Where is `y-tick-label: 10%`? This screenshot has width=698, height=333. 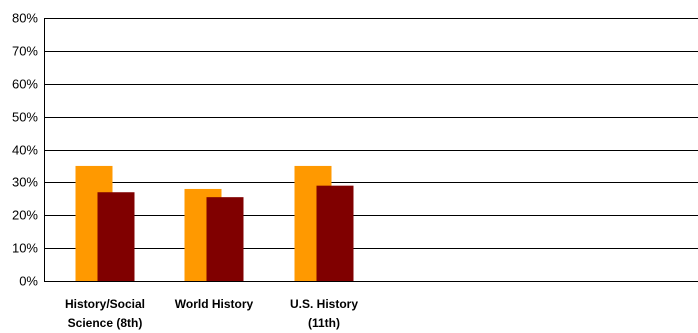 y-tick-label: 10% is located at coordinates (25, 248).